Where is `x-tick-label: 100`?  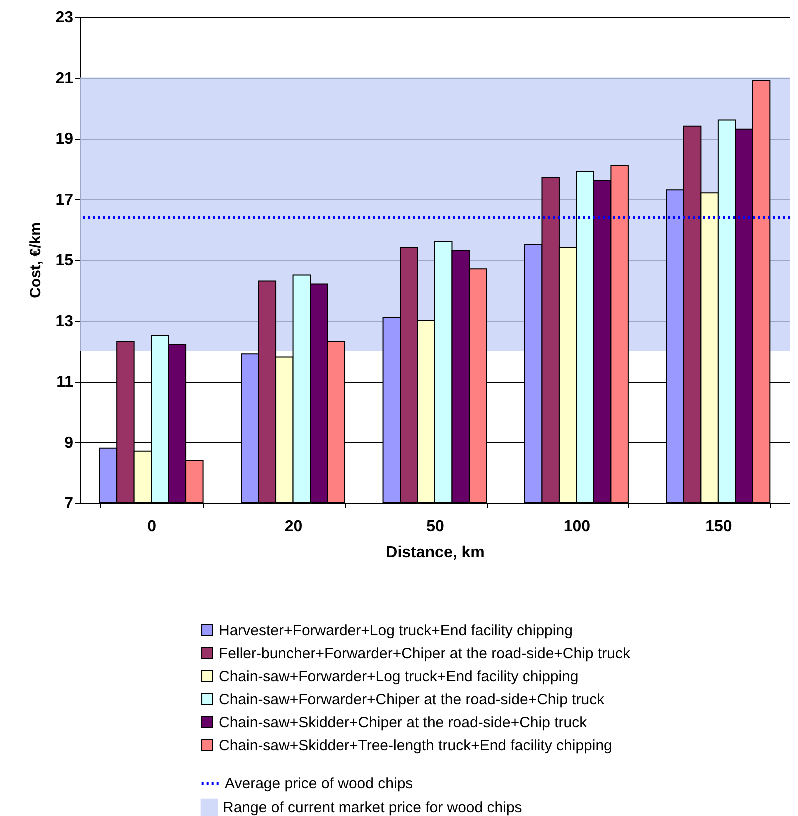 x-tick-label: 100 is located at coordinates (577, 527).